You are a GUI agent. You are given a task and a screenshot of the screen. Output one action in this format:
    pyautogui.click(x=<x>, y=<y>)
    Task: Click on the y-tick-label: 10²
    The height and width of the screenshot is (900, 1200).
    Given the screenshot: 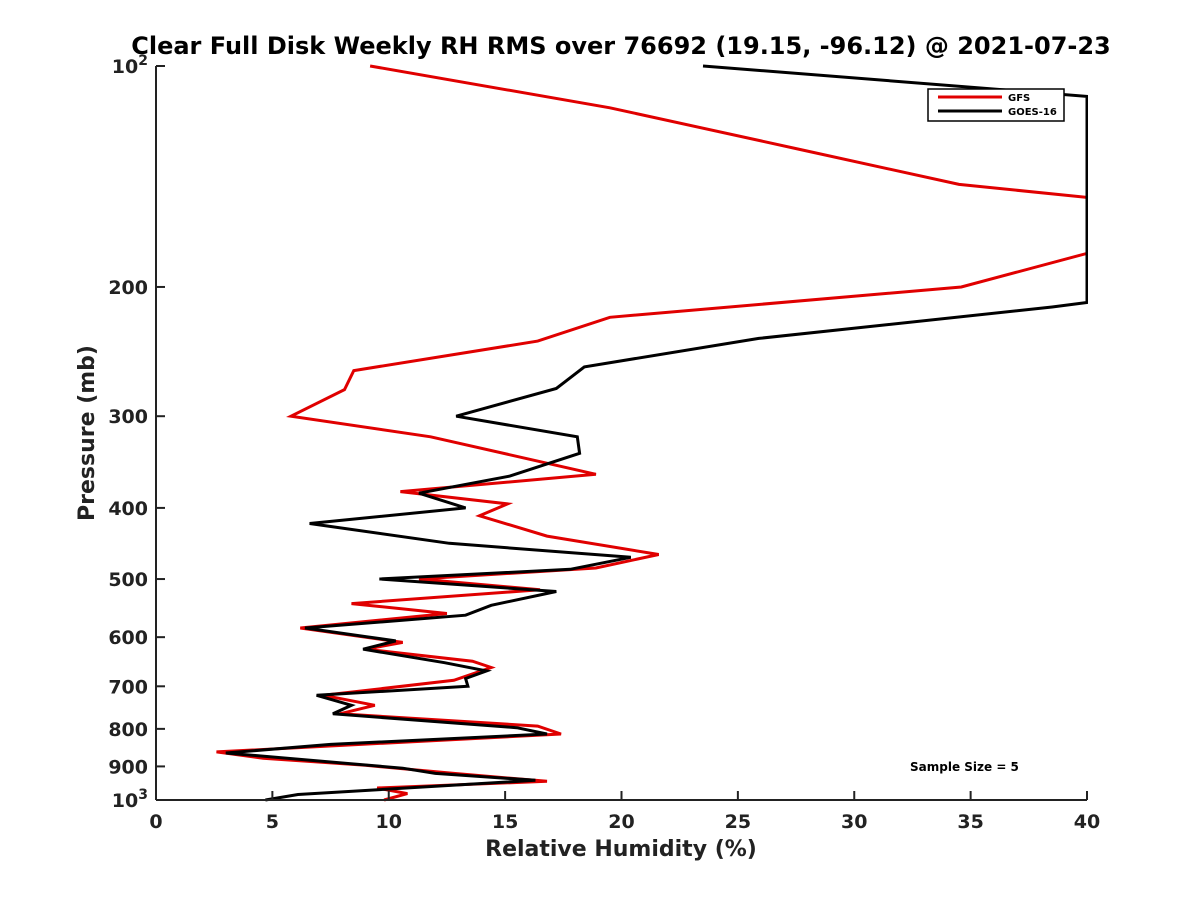 What is the action you would take?
    pyautogui.click(x=130, y=65)
    